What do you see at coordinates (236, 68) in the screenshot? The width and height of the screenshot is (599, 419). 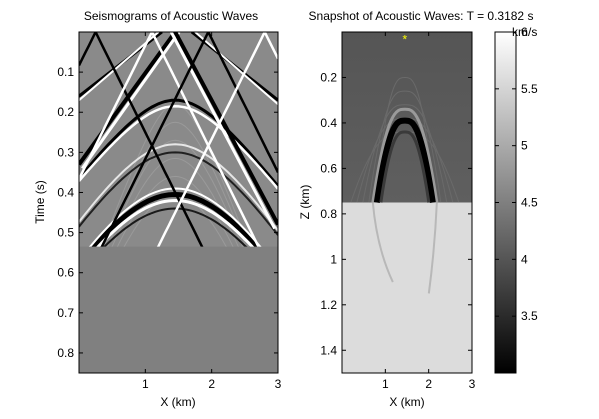 I see `seismogram-shallow-right-light` at bounding box center [236, 68].